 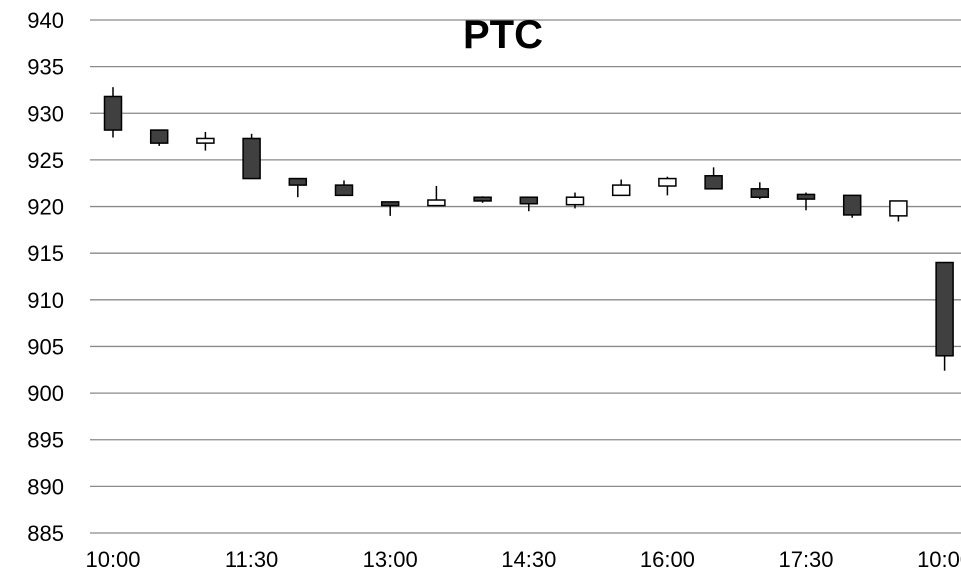 What do you see at coordinates (45, 393) in the screenshot?
I see `y-tick-label: 900` at bounding box center [45, 393].